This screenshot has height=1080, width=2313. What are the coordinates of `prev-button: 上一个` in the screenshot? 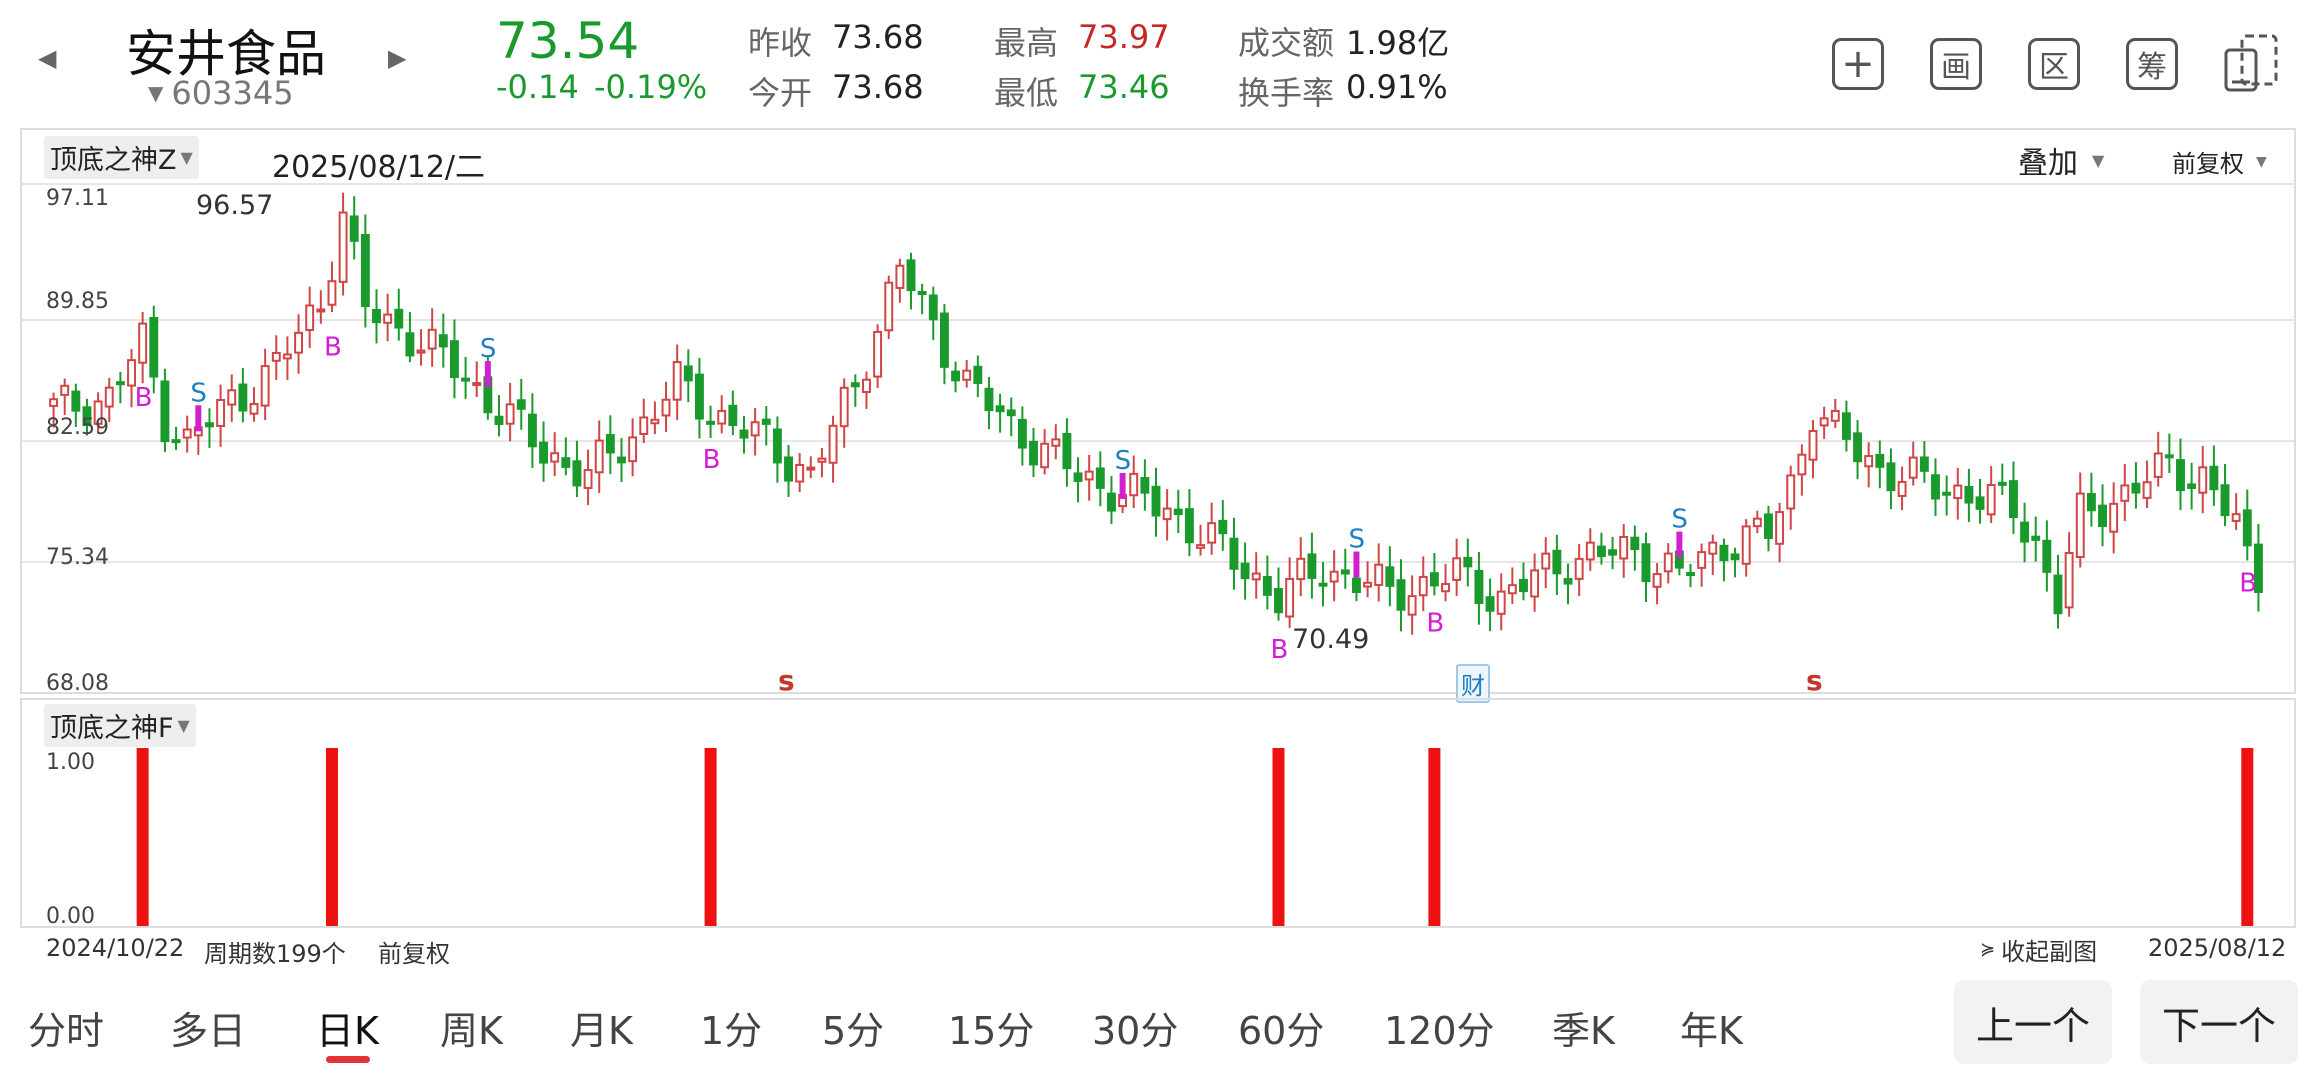 It's located at (2033, 1022).